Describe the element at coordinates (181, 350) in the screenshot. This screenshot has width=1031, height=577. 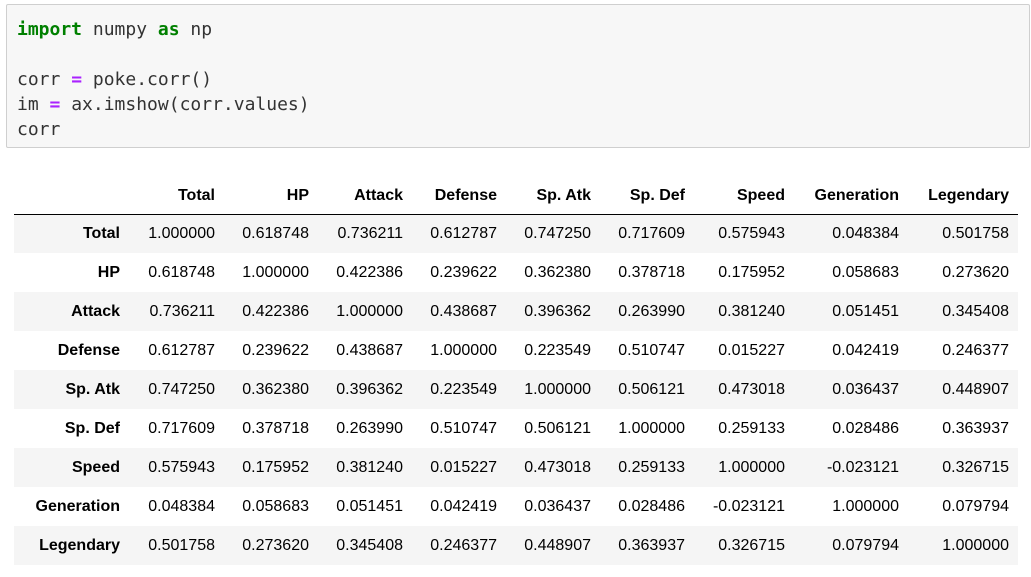
I see `table-cell: 0.612787` at that location.